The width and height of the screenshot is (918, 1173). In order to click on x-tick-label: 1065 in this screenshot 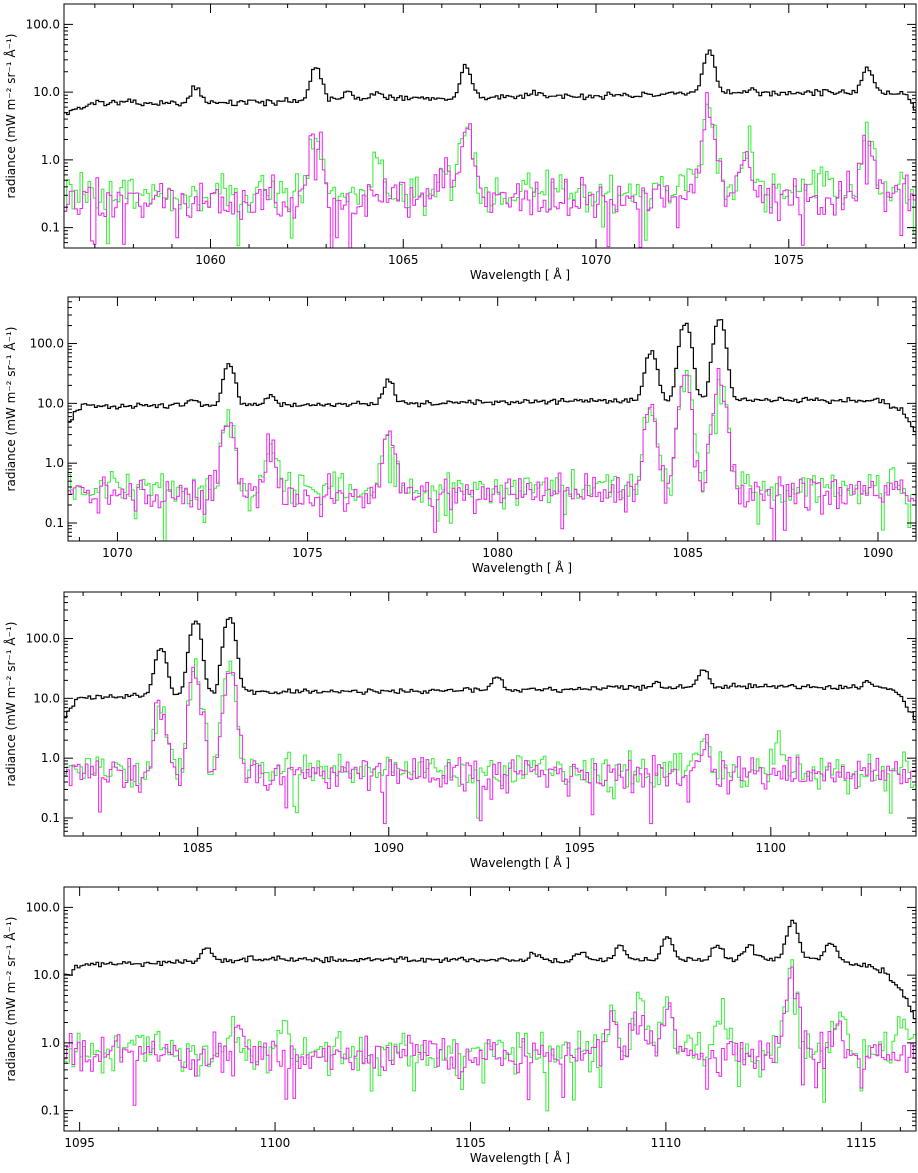, I will do `click(403, 260)`.